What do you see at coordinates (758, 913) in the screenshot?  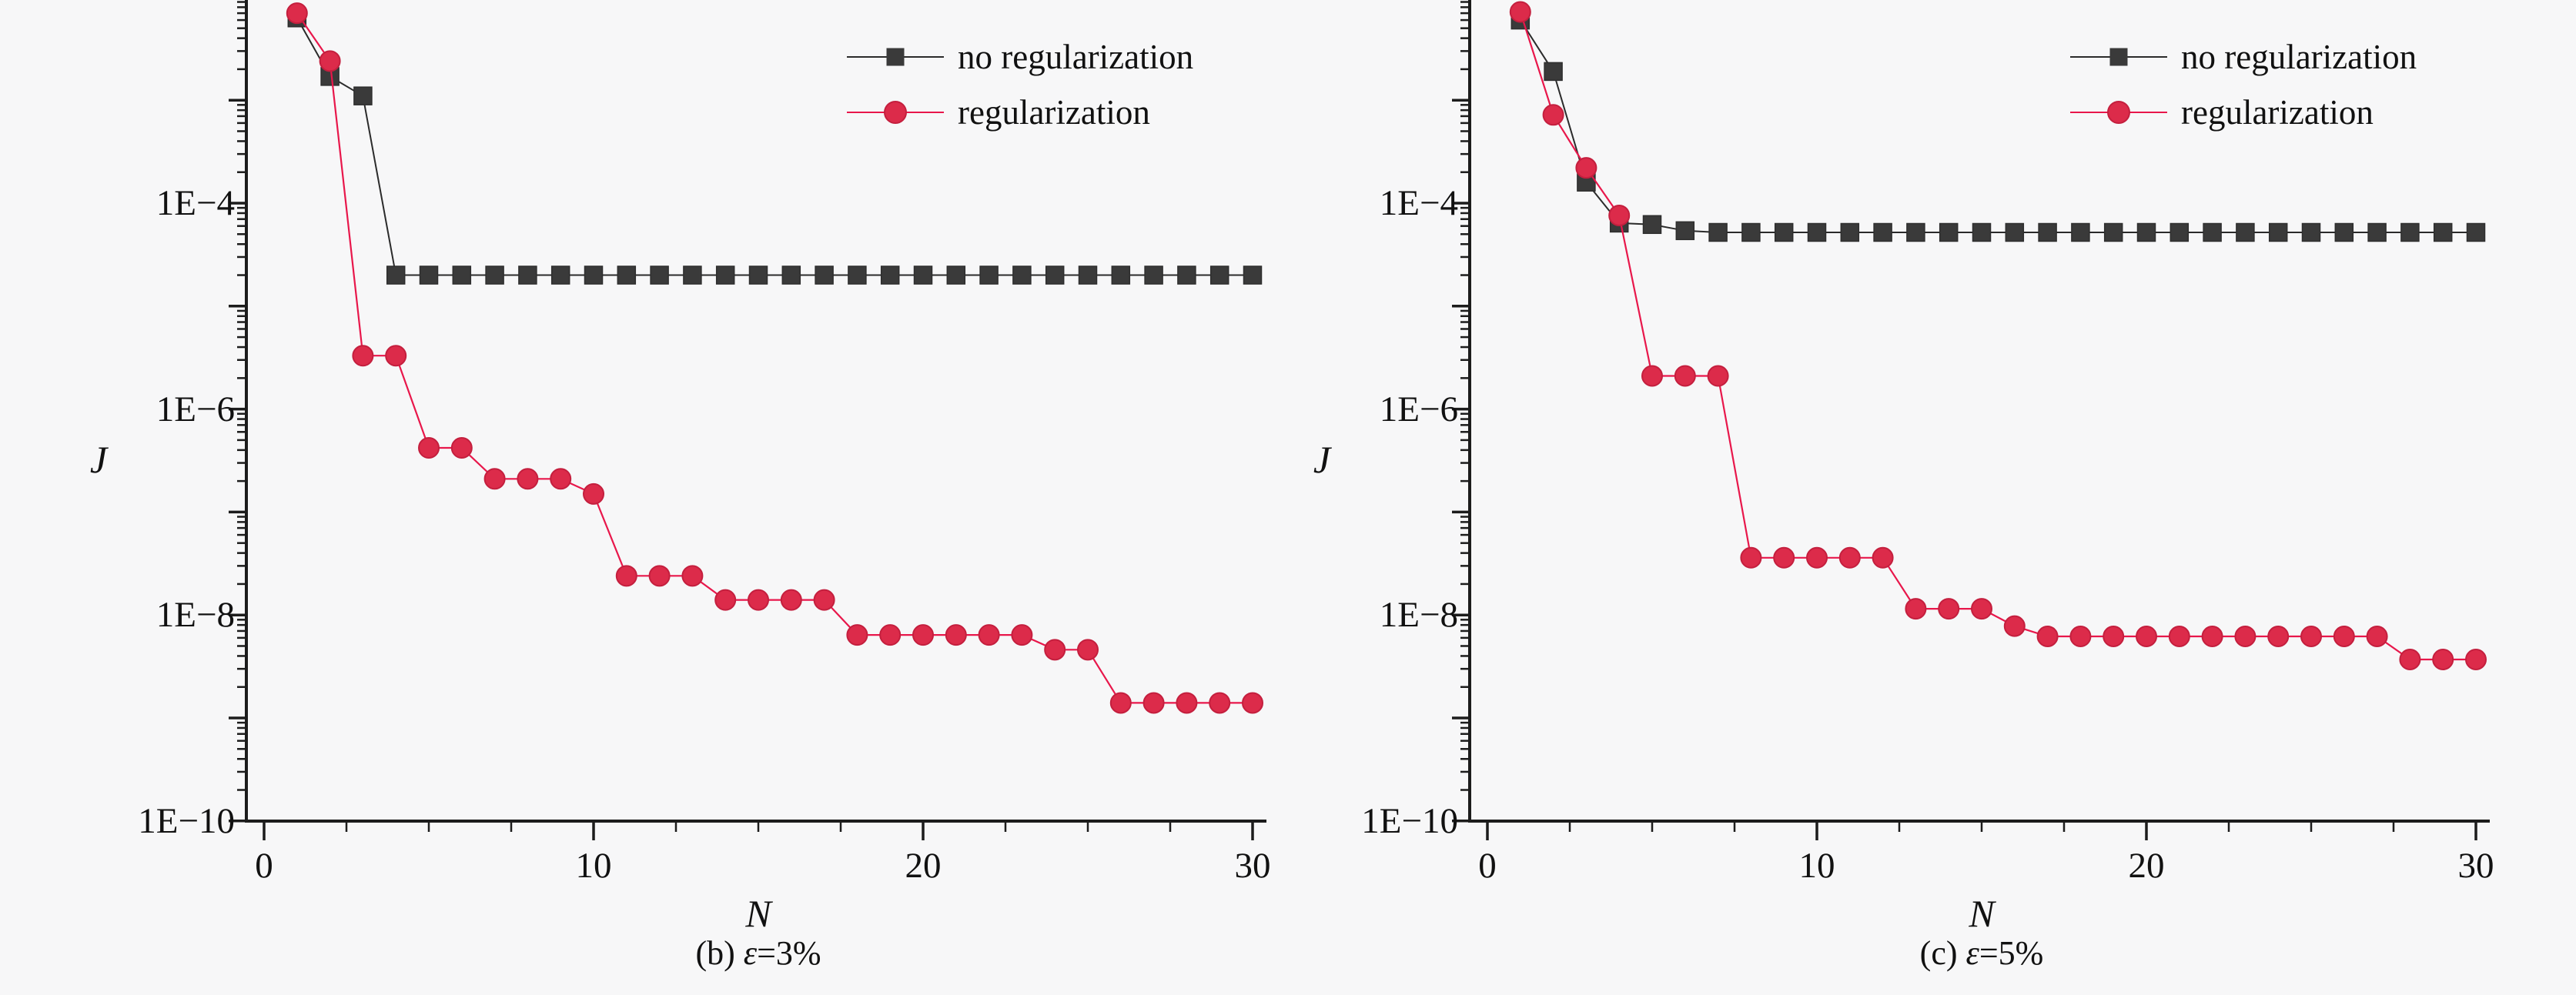 I see `chart-b-xlabel-N: N` at bounding box center [758, 913].